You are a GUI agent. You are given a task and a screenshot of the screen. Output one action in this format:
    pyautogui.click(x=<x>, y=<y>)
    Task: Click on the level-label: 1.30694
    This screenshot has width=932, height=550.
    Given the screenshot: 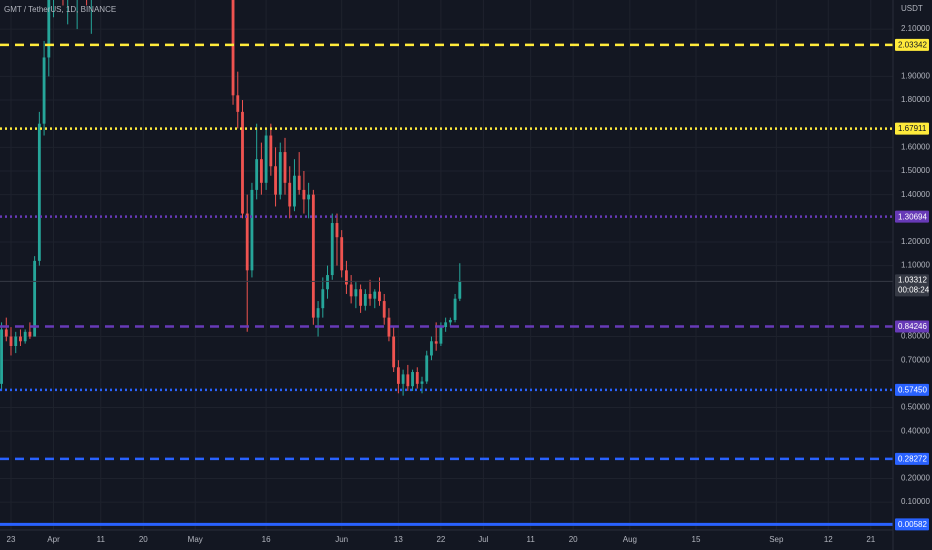 What is the action you would take?
    pyautogui.click(x=912, y=216)
    